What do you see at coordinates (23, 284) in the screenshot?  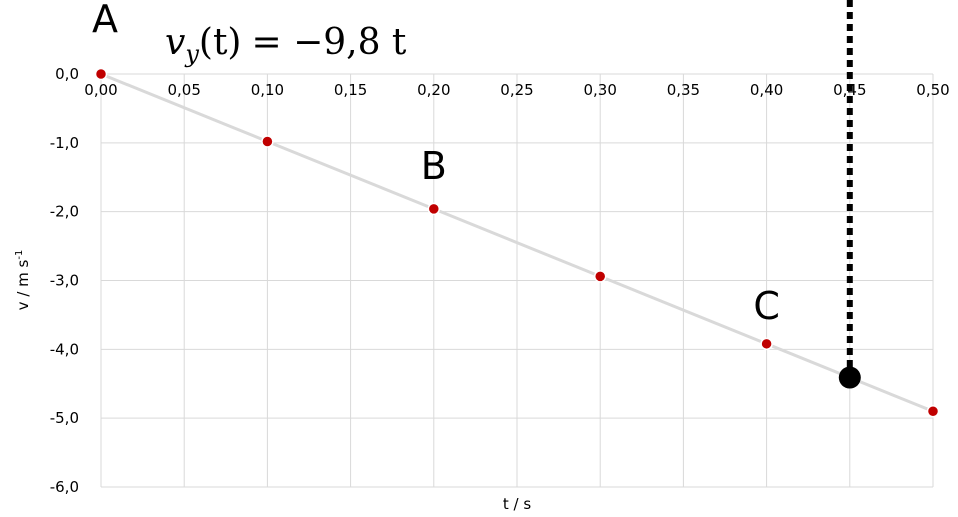 I see `y-axis-title-main: v / m s` at bounding box center [23, 284].